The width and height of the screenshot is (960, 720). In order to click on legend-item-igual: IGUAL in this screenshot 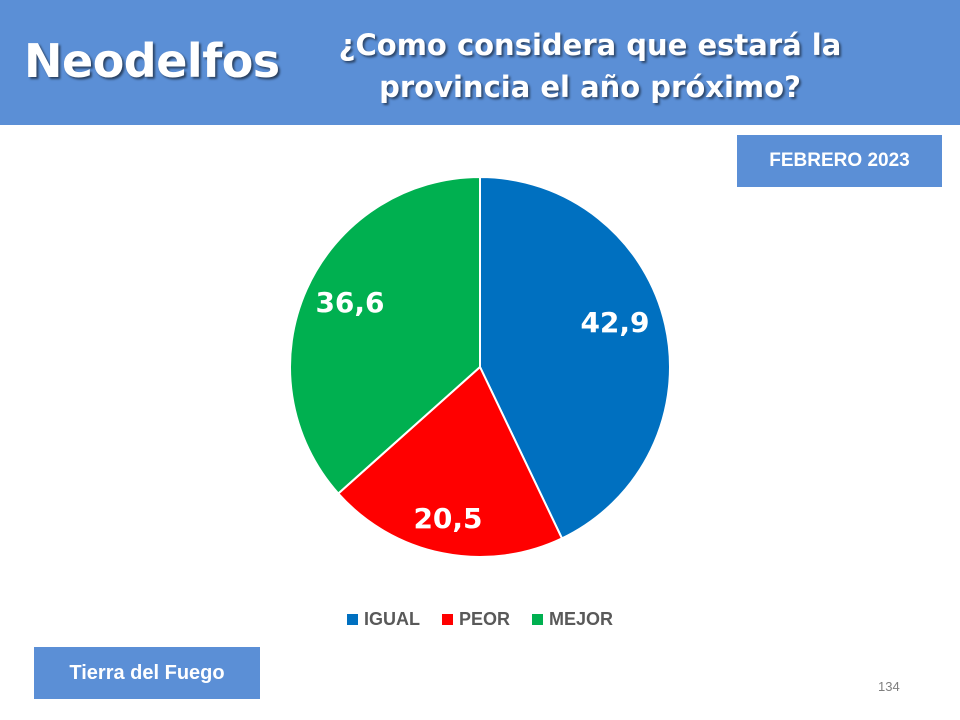, I will do `click(383, 619)`.